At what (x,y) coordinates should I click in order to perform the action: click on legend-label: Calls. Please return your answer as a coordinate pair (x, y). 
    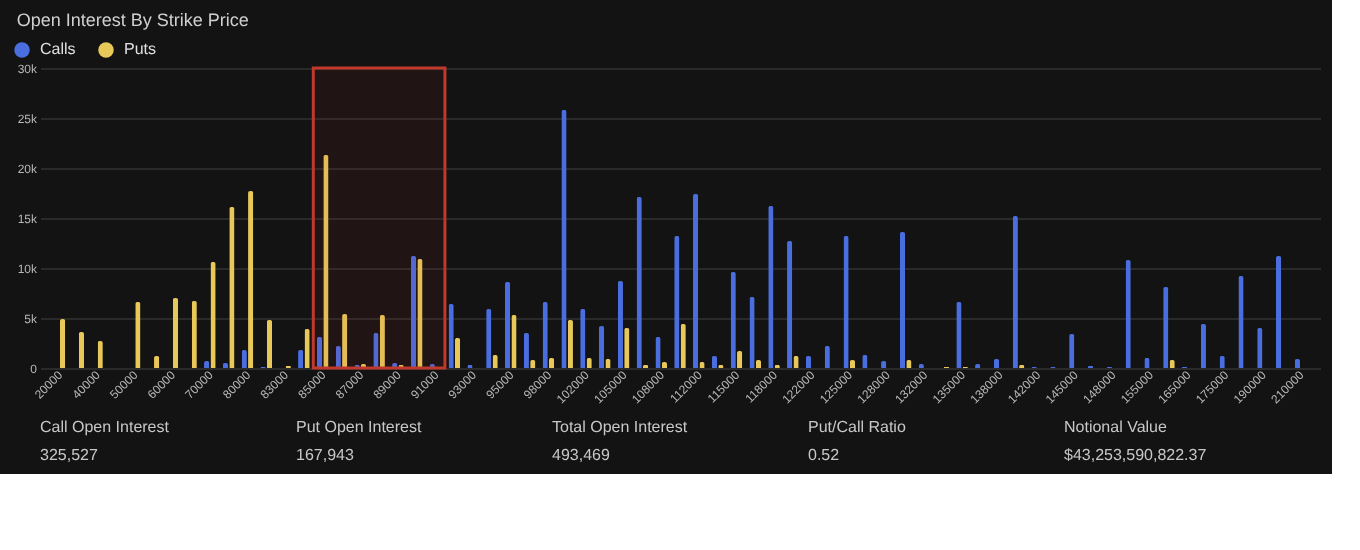
    Looking at the image, I should click on (58, 49).